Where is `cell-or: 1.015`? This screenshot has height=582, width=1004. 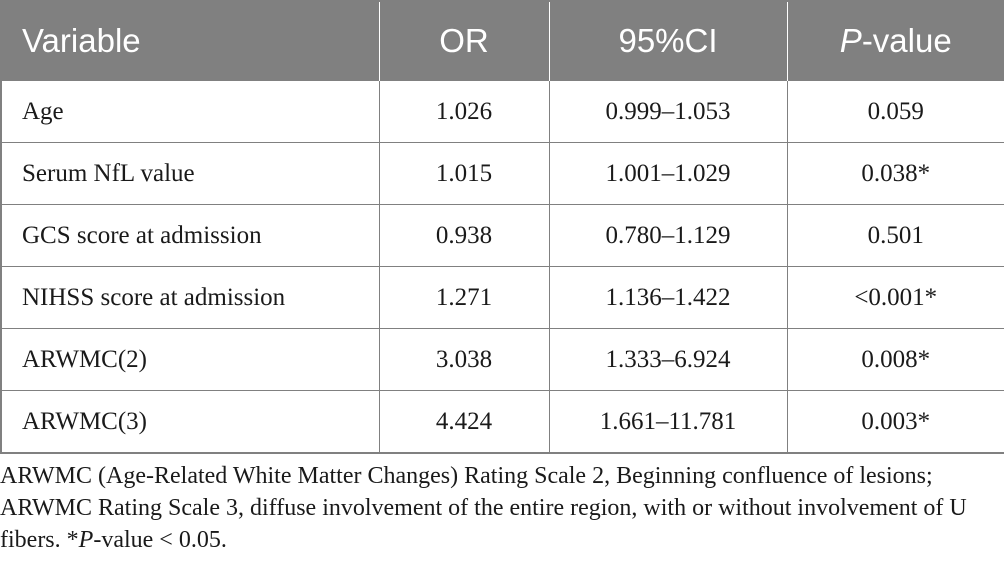 cell-or: 1.015 is located at coordinates (464, 173).